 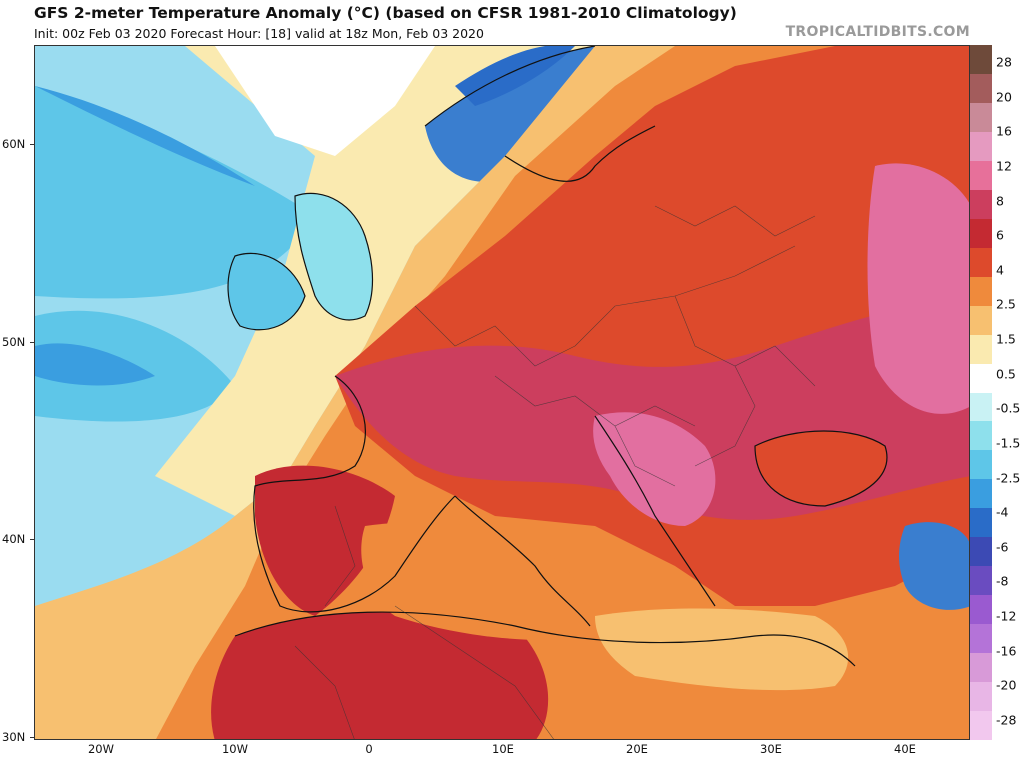 What do you see at coordinates (821, 468) in the screenshot?
I see `black-sea` at bounding box center [821, 468].